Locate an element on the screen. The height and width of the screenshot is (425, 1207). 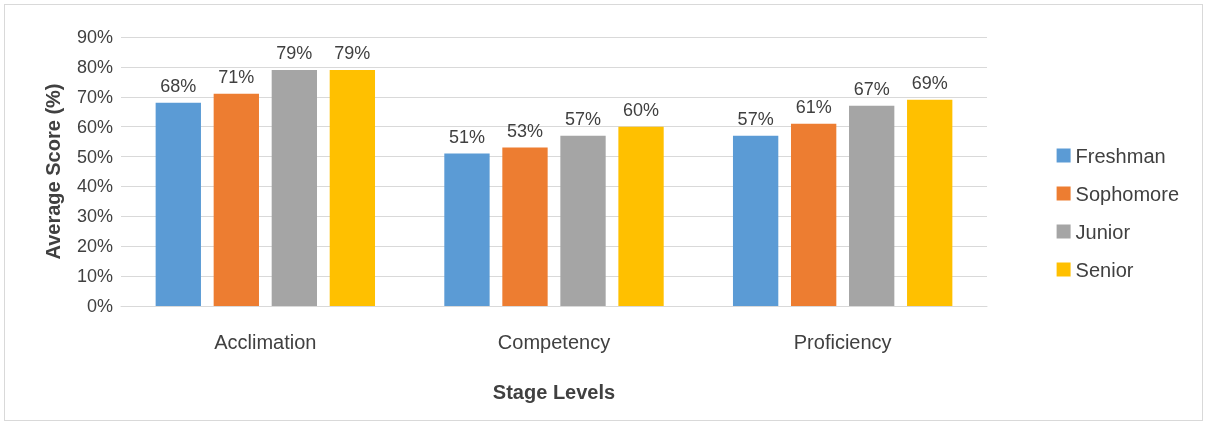
y-tick-label: 20% is located at coordinates (94, 246).